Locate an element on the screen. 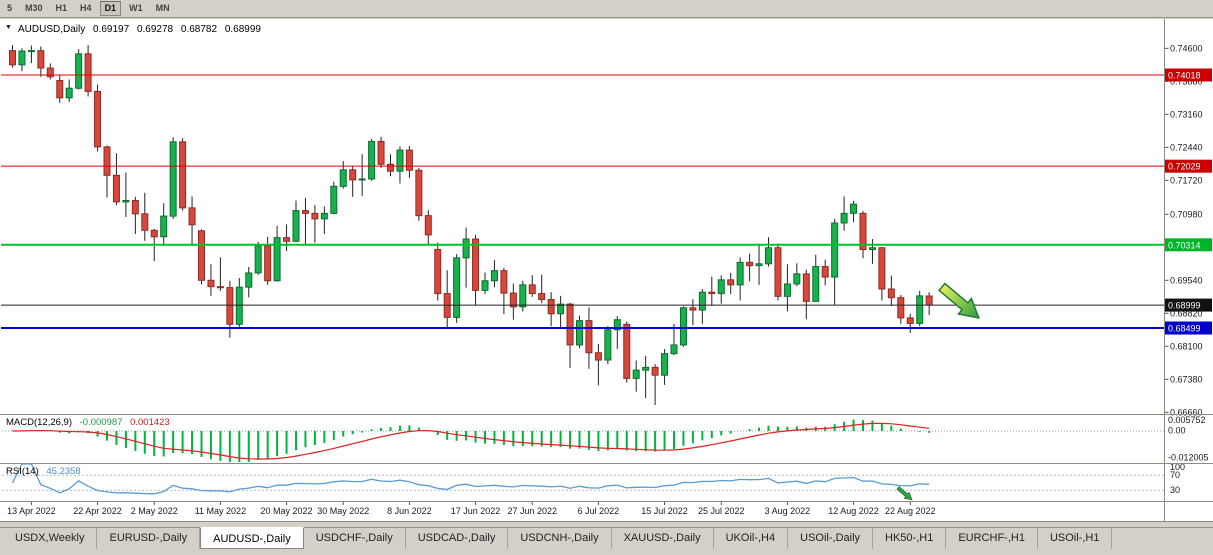 This screenshot has width=1213, height=555. macd-name: MACD(12,26,9) is located at coordinates (39, 422).